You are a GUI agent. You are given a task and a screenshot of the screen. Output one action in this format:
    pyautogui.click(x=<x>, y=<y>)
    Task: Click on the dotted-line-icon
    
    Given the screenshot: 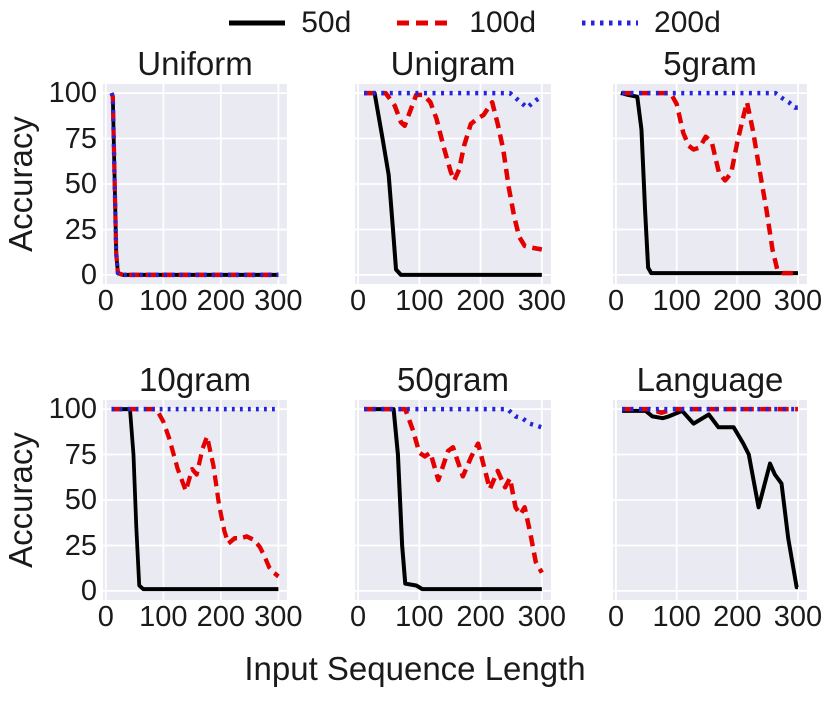 What is the action you would take?
    pyautogui.click(x=610, y=23)
    